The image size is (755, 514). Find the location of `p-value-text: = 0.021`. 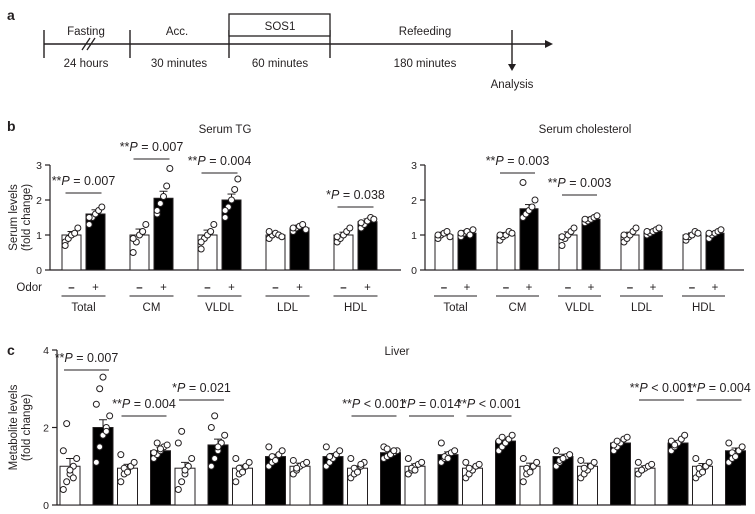

p-value-text: = 0.021 is located at coordinates (208, 388).